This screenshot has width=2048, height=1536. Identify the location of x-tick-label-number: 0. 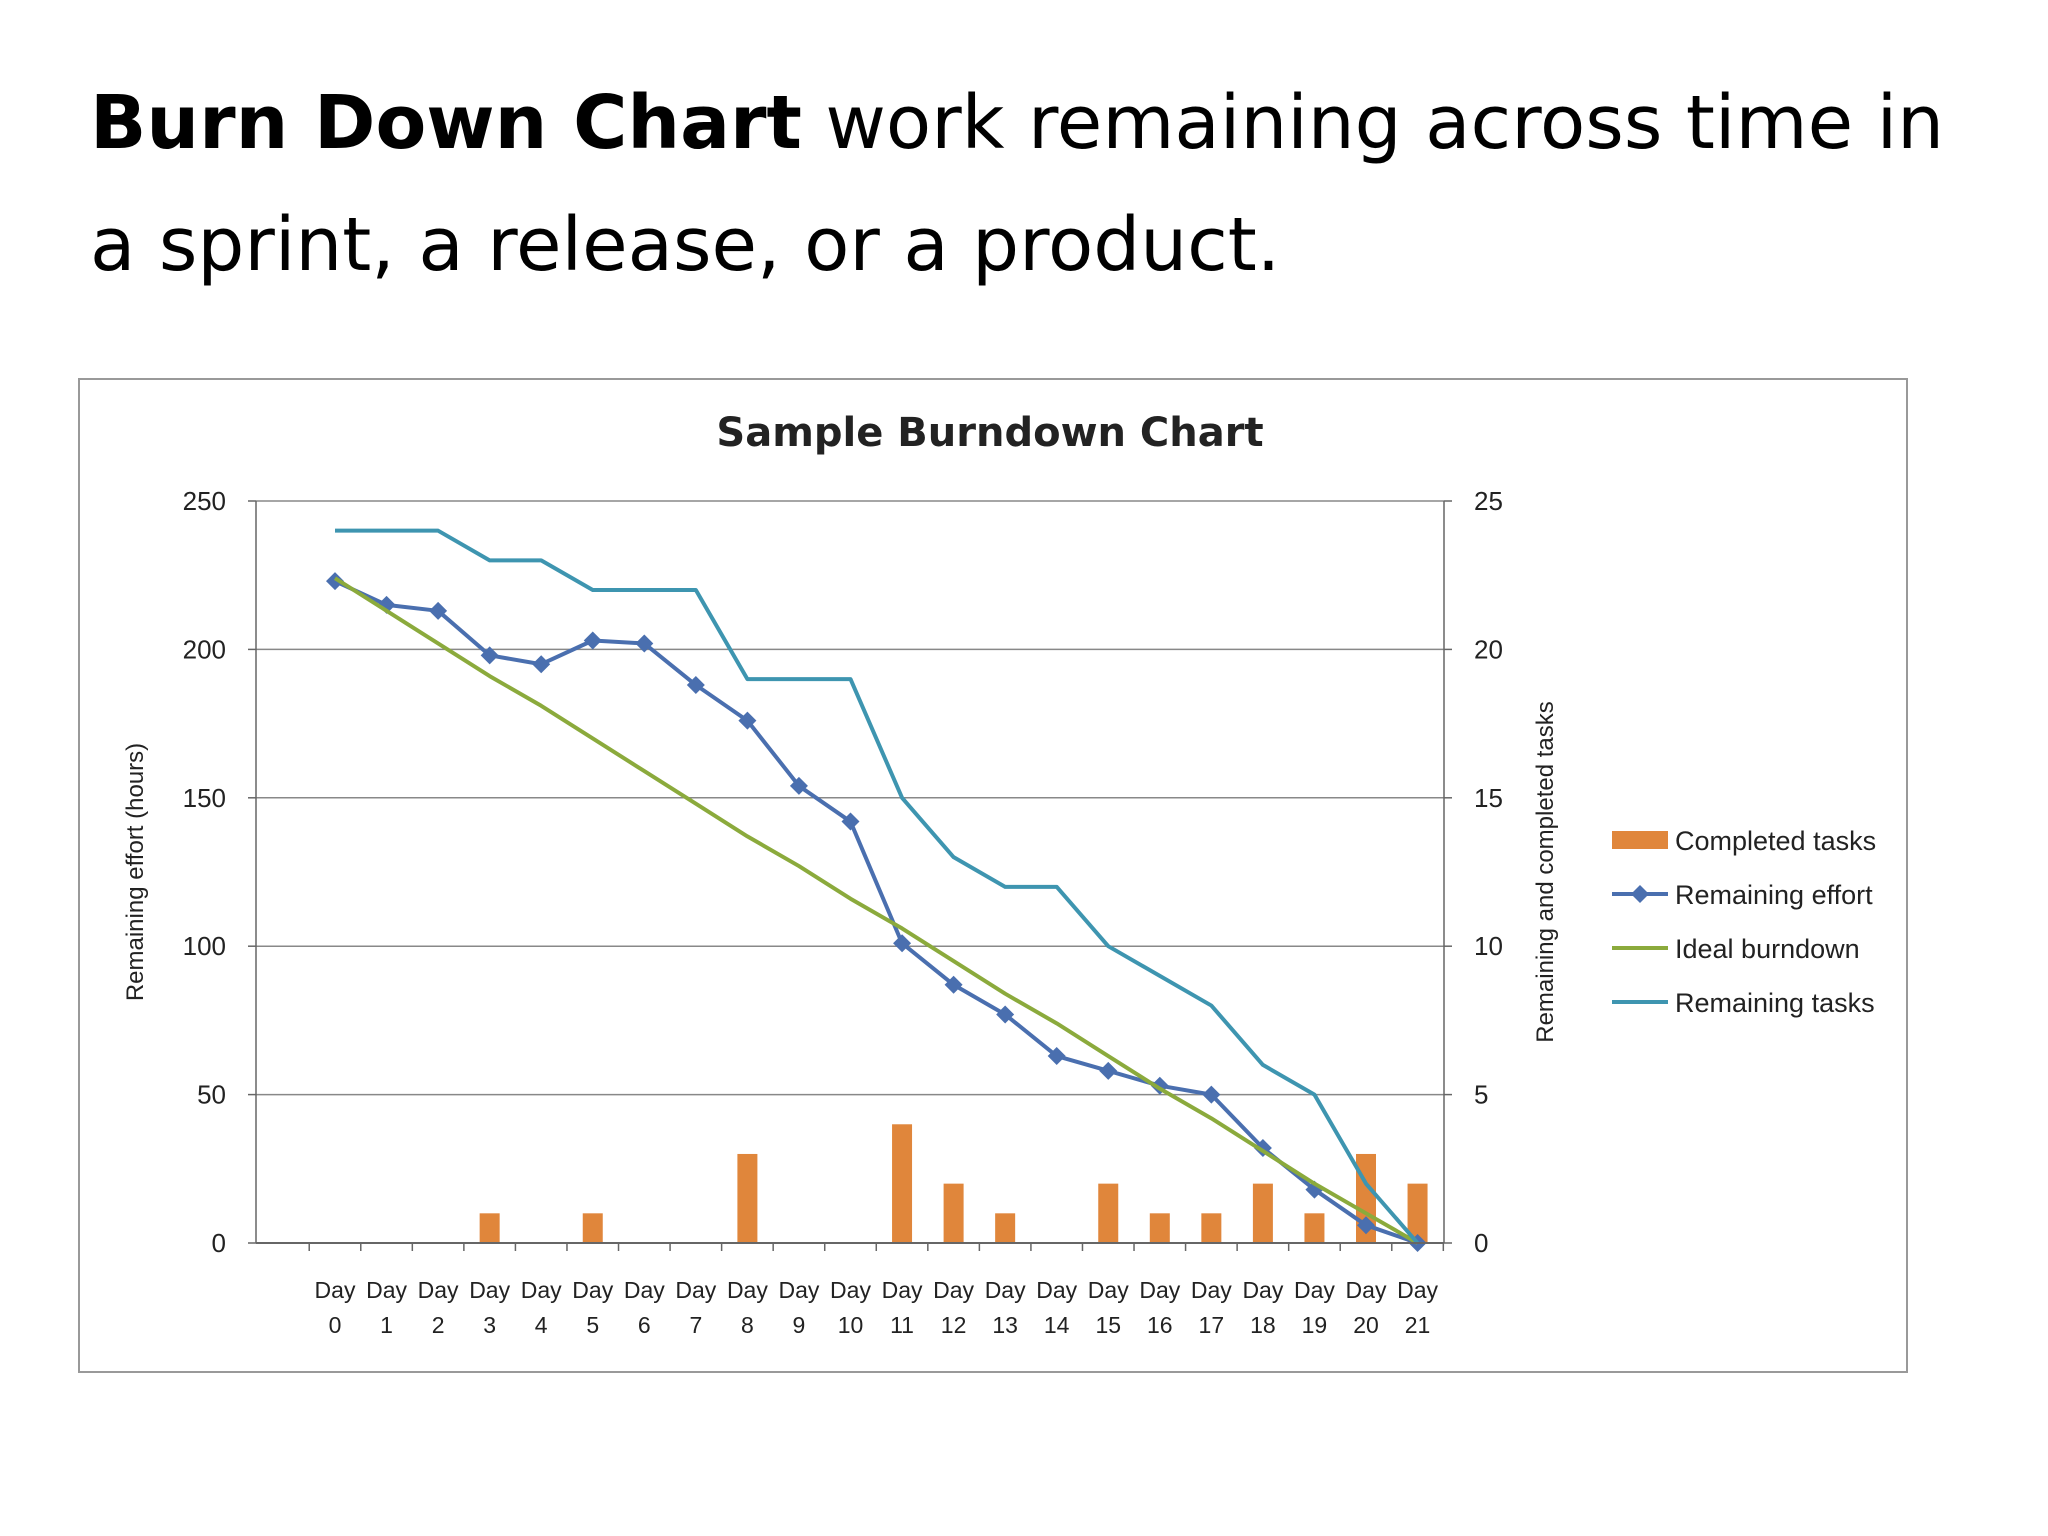
(335, 1325).